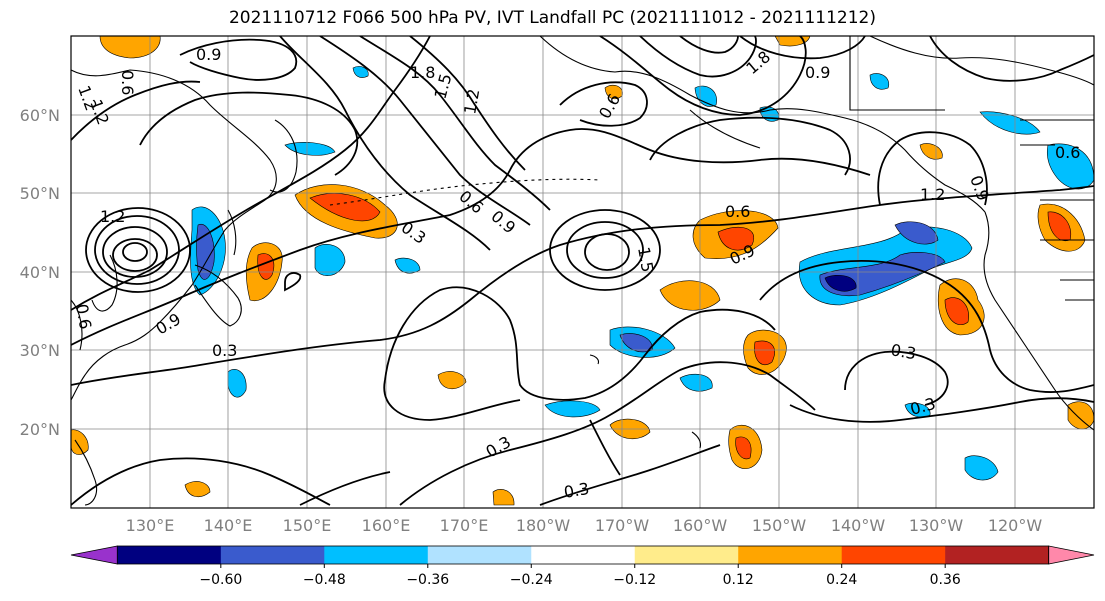  What do you see at coordinates (1071, 555) in the screenshot?
I see `colorbar-extend-high` at bounding box center [1071, 555].